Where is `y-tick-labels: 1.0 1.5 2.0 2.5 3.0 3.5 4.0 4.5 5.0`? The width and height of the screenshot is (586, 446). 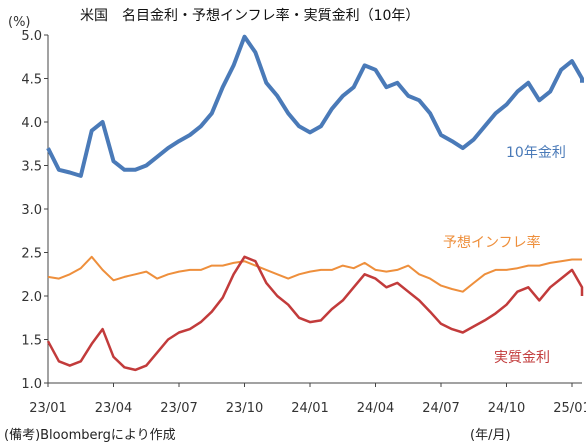
y-tick-labels: 1.0 1.5 2.0 2.5 3.0 3.5 4.0 4.5 5.0 is located at coordinates (34, 210).